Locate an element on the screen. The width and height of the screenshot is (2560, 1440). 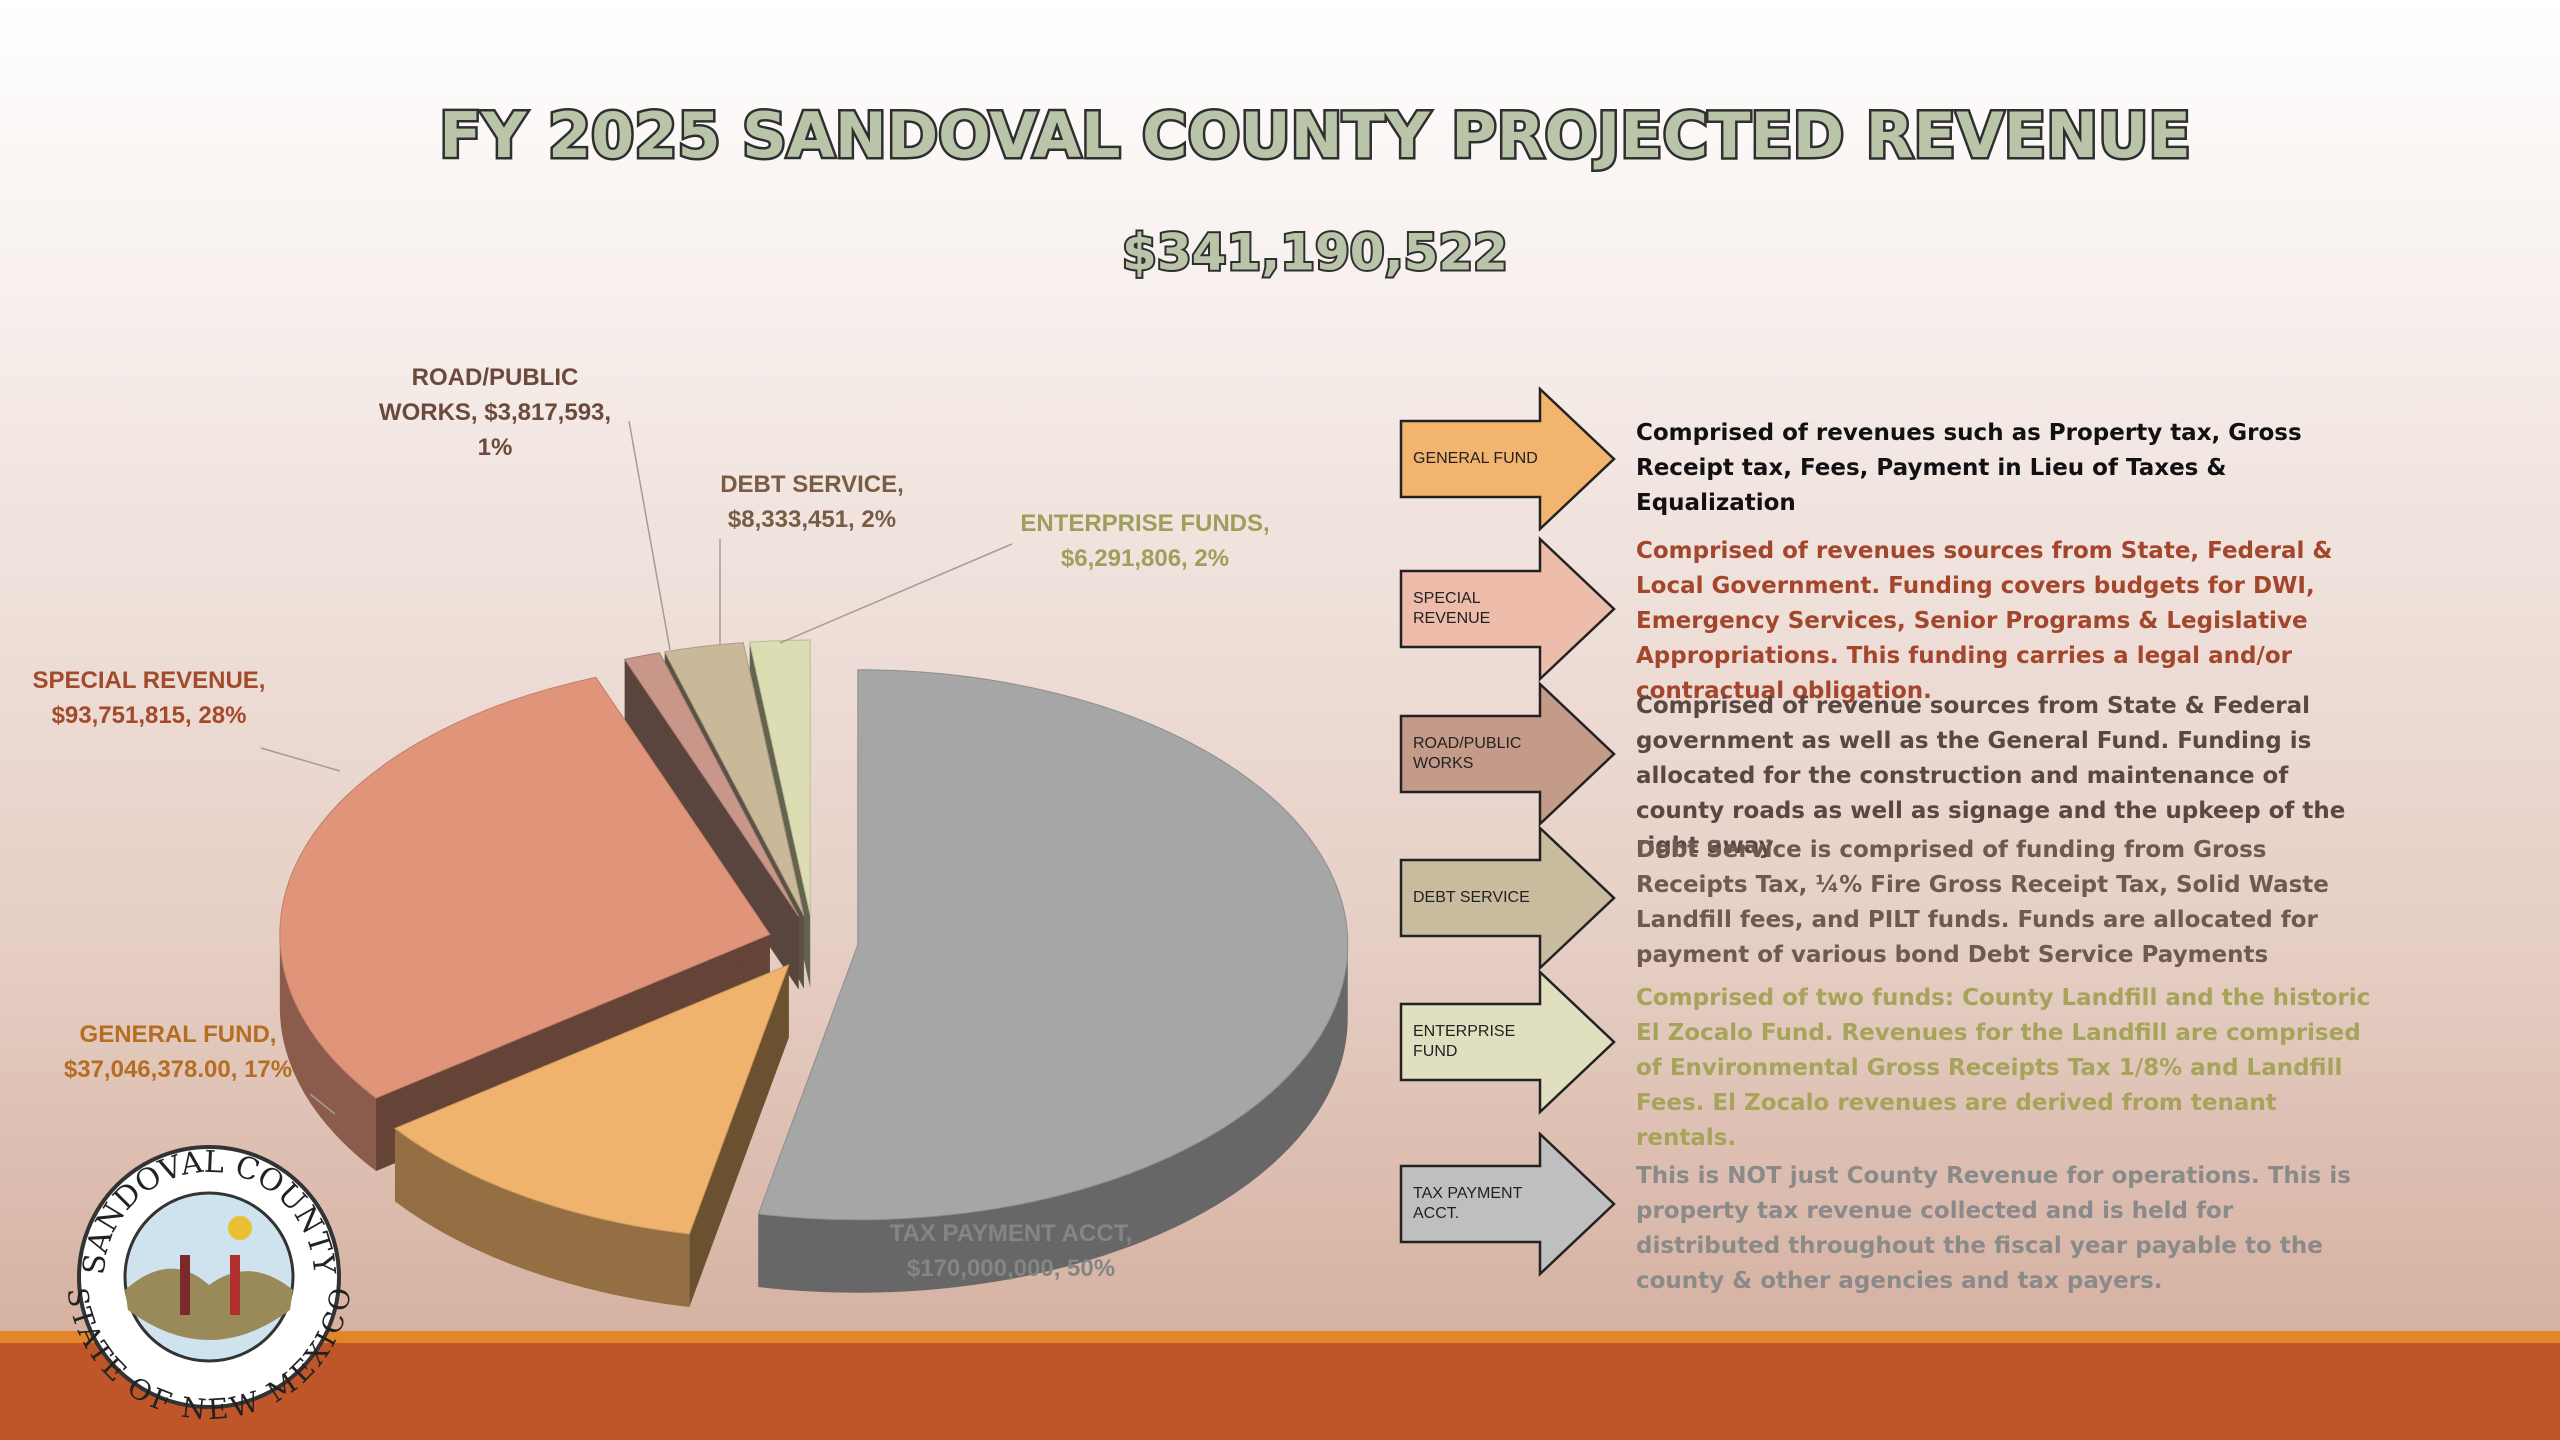
label-part: GENERAL FUND is located at coordinates (174, 1034).